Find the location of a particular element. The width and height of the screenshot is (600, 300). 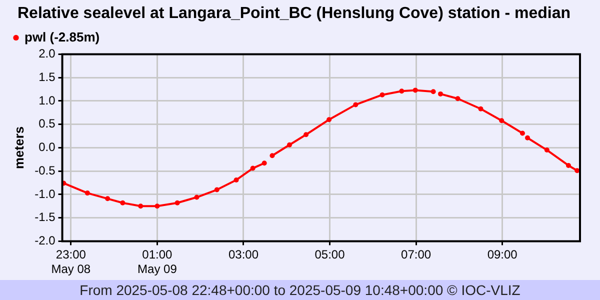

y-tick-label: 2.0 is located at coordinates (47, 53).